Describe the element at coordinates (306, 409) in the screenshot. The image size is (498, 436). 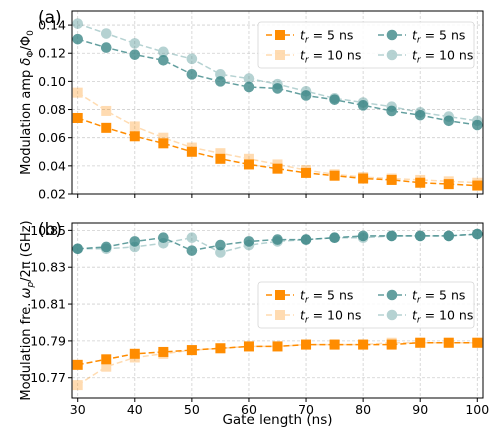
I see `x-tick-label: 70` at that location.